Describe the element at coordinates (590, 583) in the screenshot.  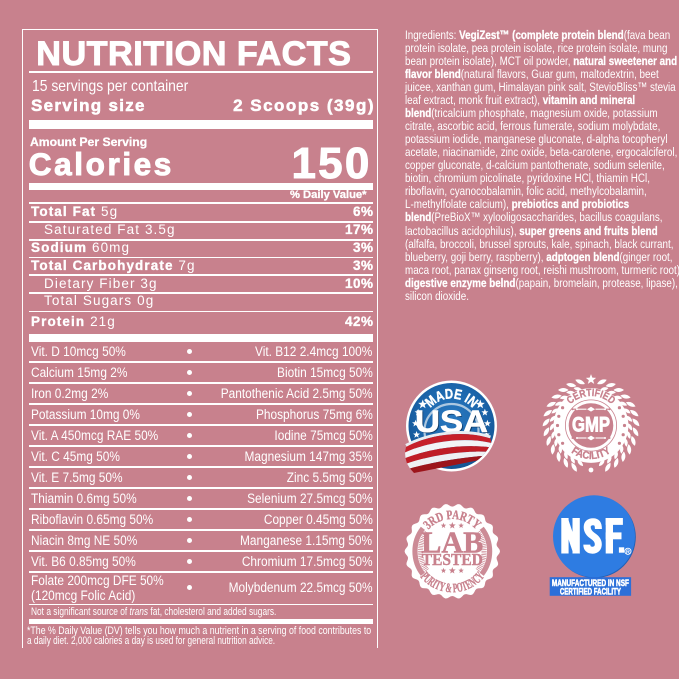
I see `svg-text: MANUFACTURED IN NSF` at that location.